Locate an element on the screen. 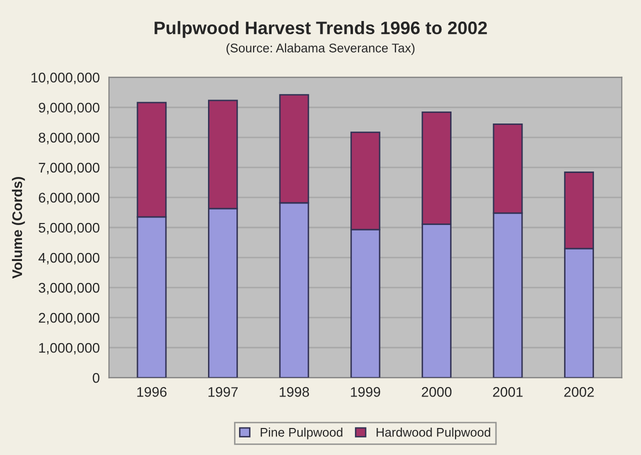  x-tick-label: 1998 is located at coordinates (294, 392).